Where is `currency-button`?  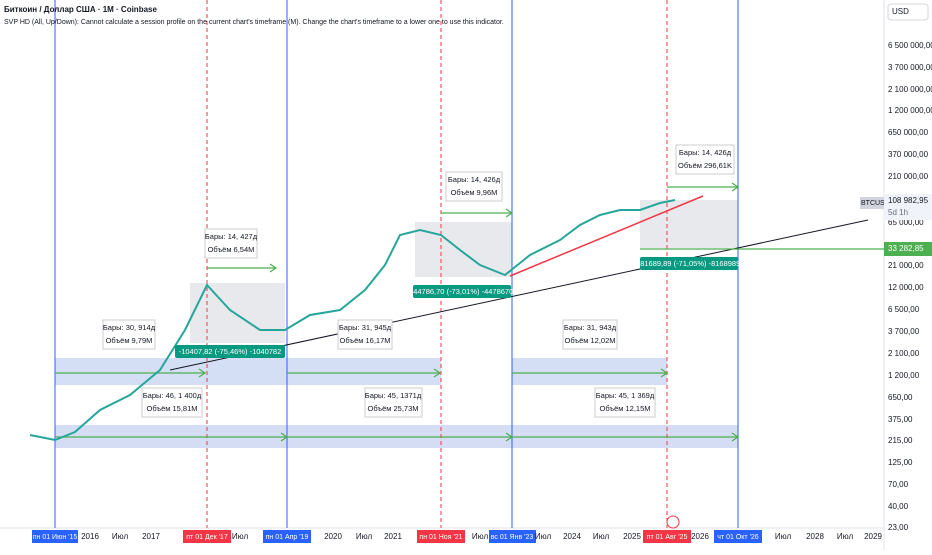 currency-button is located at coordinates (908, 12).